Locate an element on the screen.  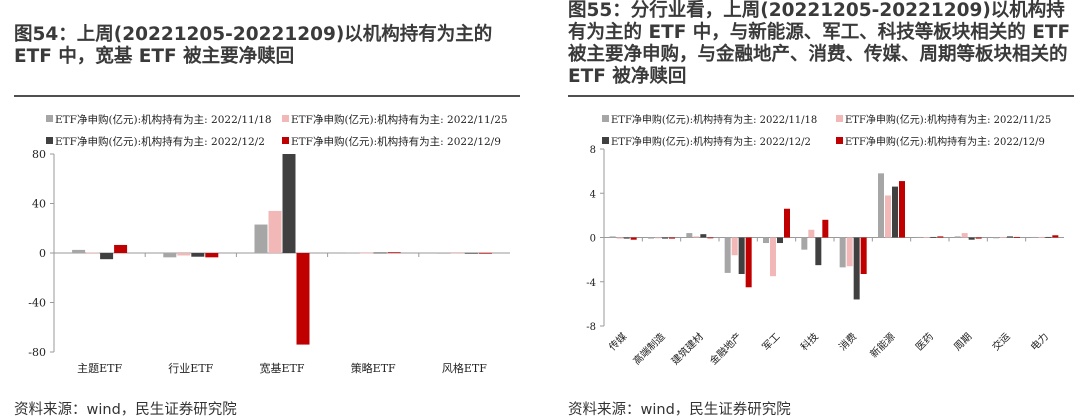
figure-55-source: 资料来源：wind，民生证券研究院 is located at coordinates (679, 410).